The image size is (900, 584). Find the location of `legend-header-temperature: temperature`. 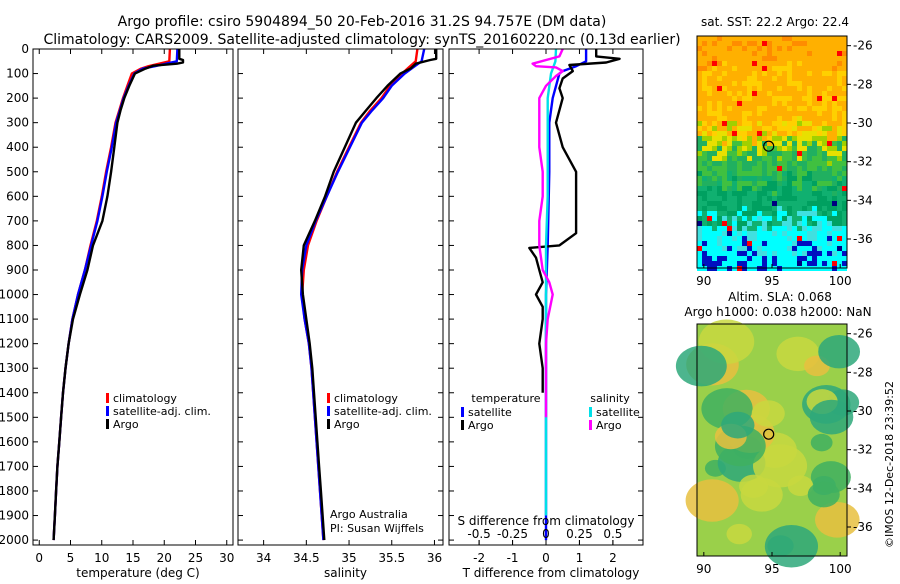

legend-header-temperature: temperature is located at coordinates (505, 398).